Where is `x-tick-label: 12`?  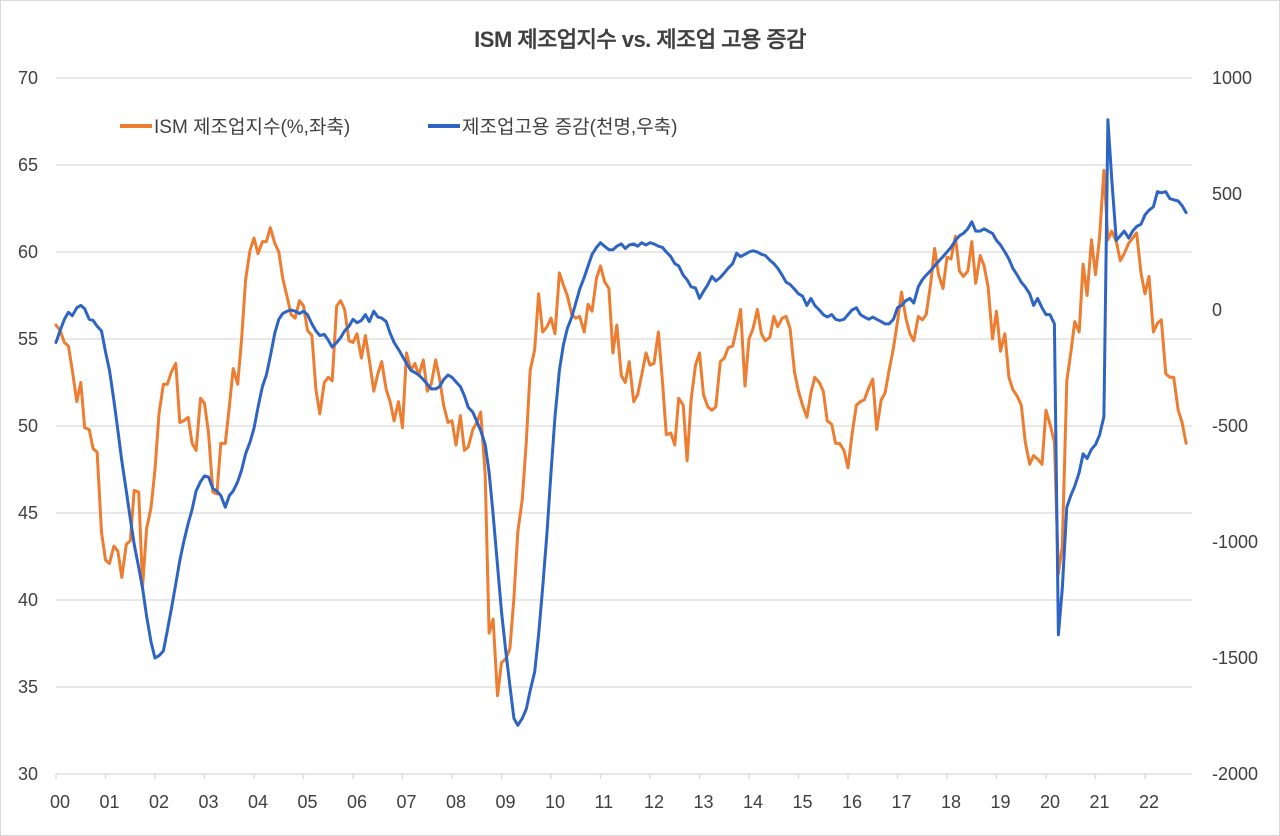
x-tick-label: 12 is located at coordinates (654, 802).